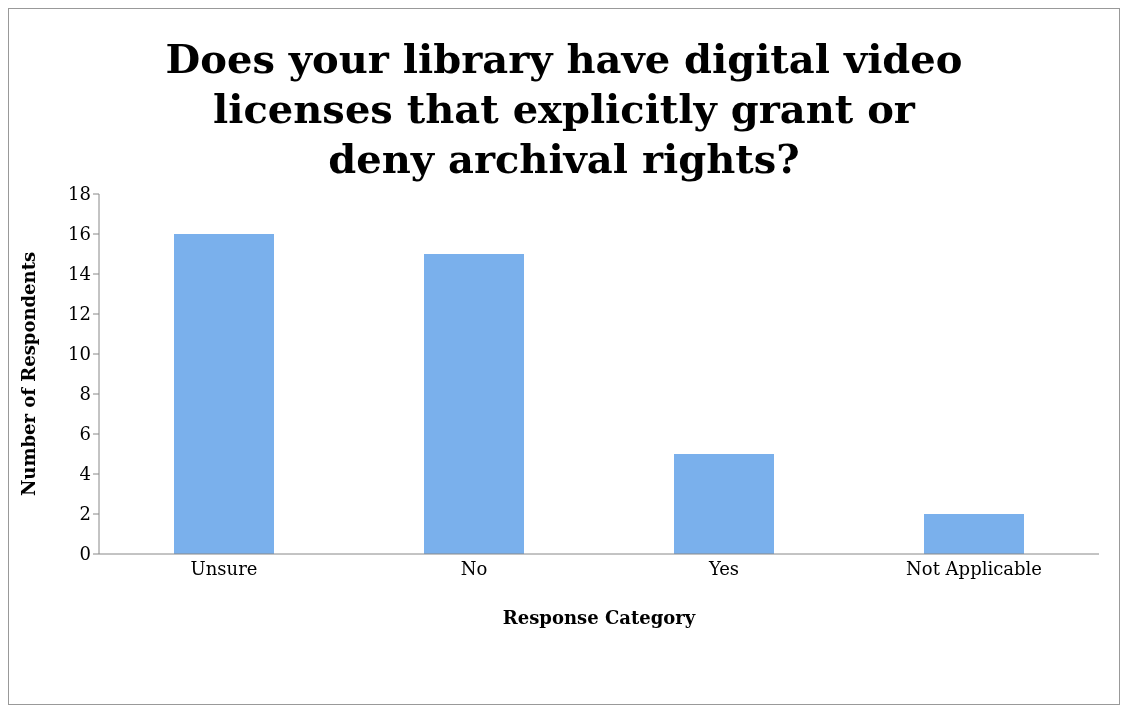  I want to click on y-tick-label: 6, so click(85, 434).